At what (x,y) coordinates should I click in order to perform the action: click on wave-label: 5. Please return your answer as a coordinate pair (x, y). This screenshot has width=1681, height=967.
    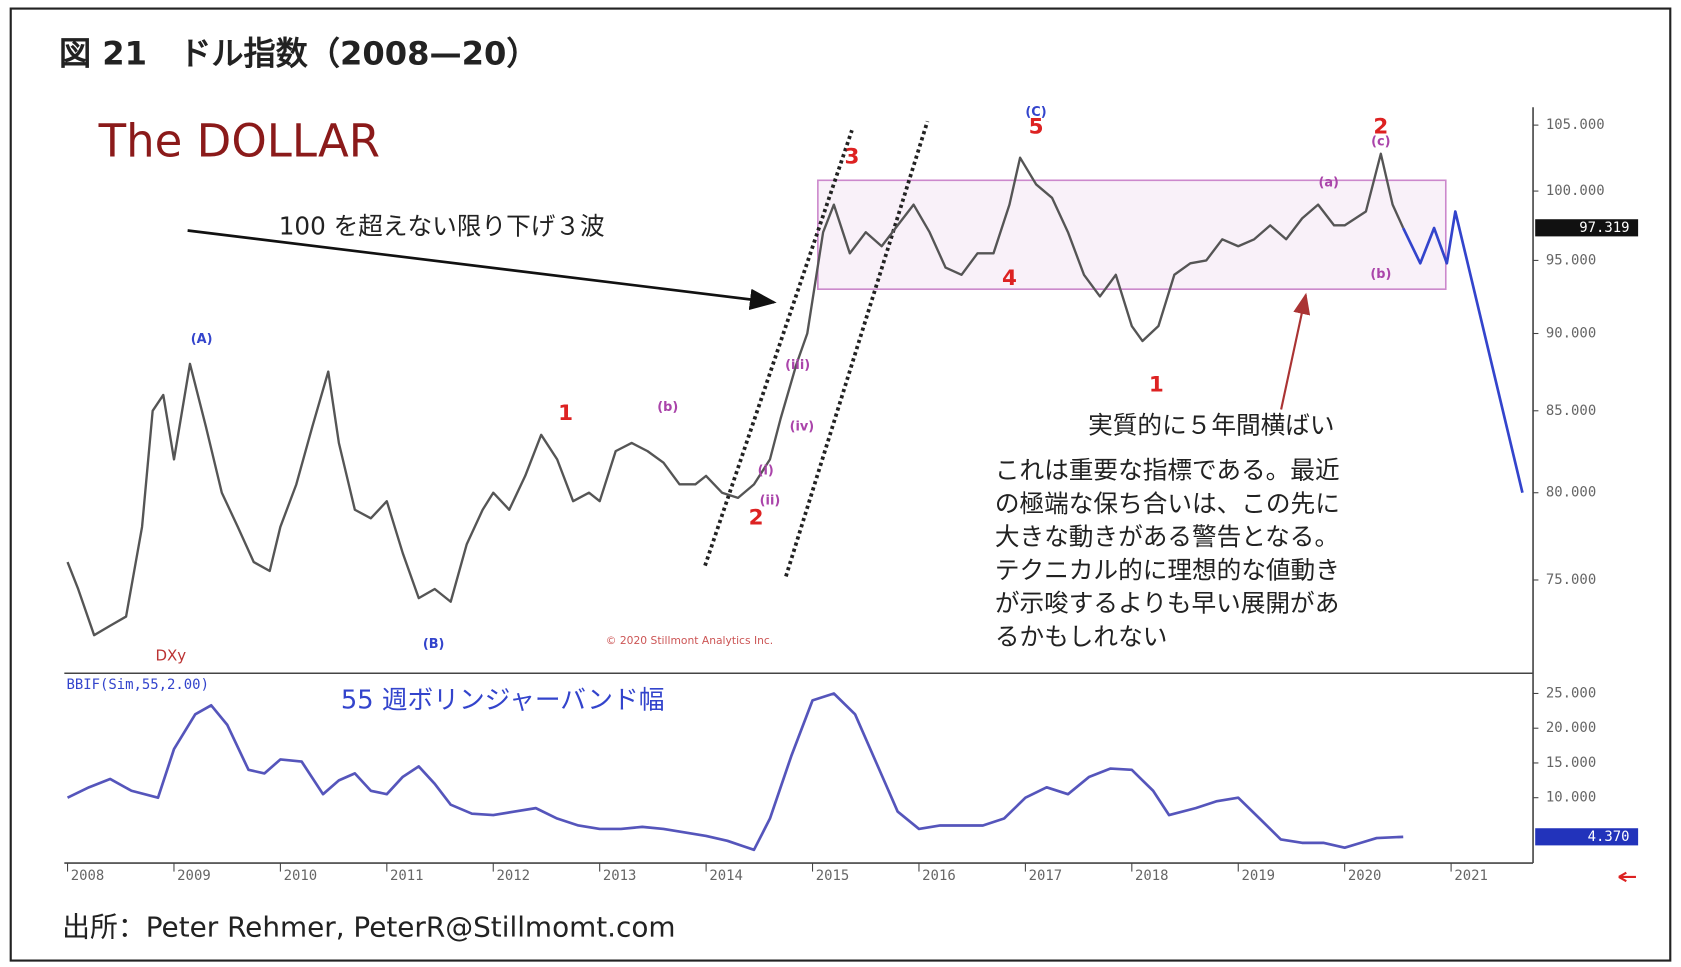
    Looking at the image, I should click on (1036, 127).